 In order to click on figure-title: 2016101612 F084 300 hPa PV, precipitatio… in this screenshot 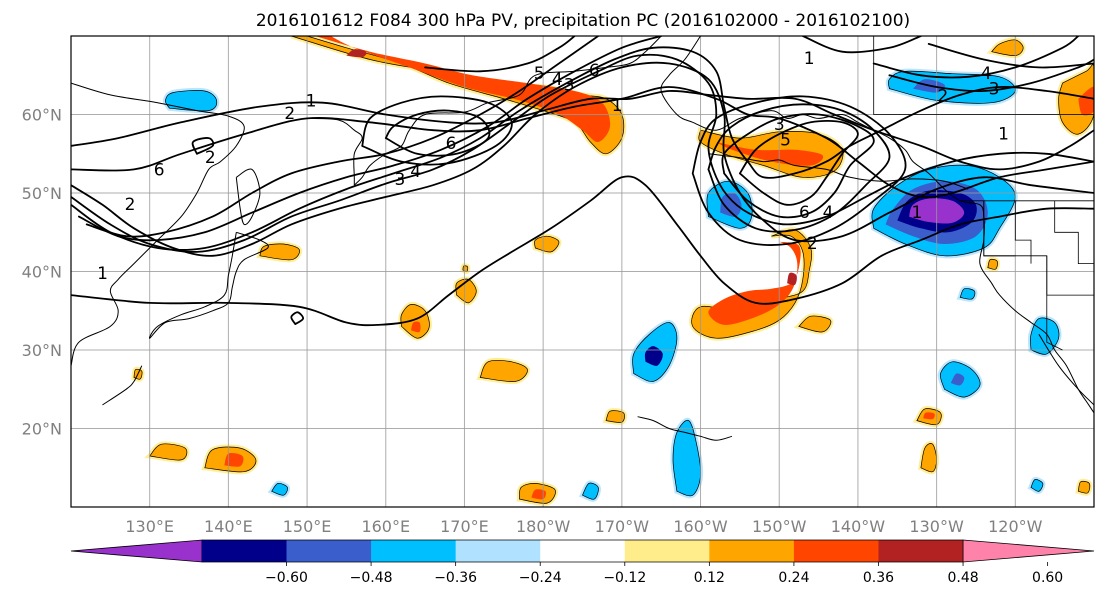, I will do `click(583, 21)`.